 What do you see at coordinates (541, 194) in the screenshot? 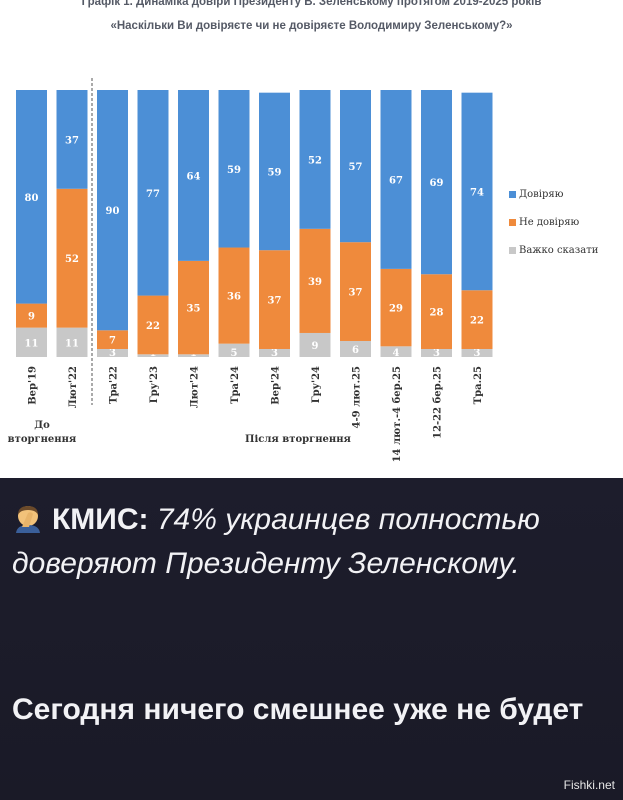
I see `legend-label-trust: Довіряю` at bounding box center [541, 194].